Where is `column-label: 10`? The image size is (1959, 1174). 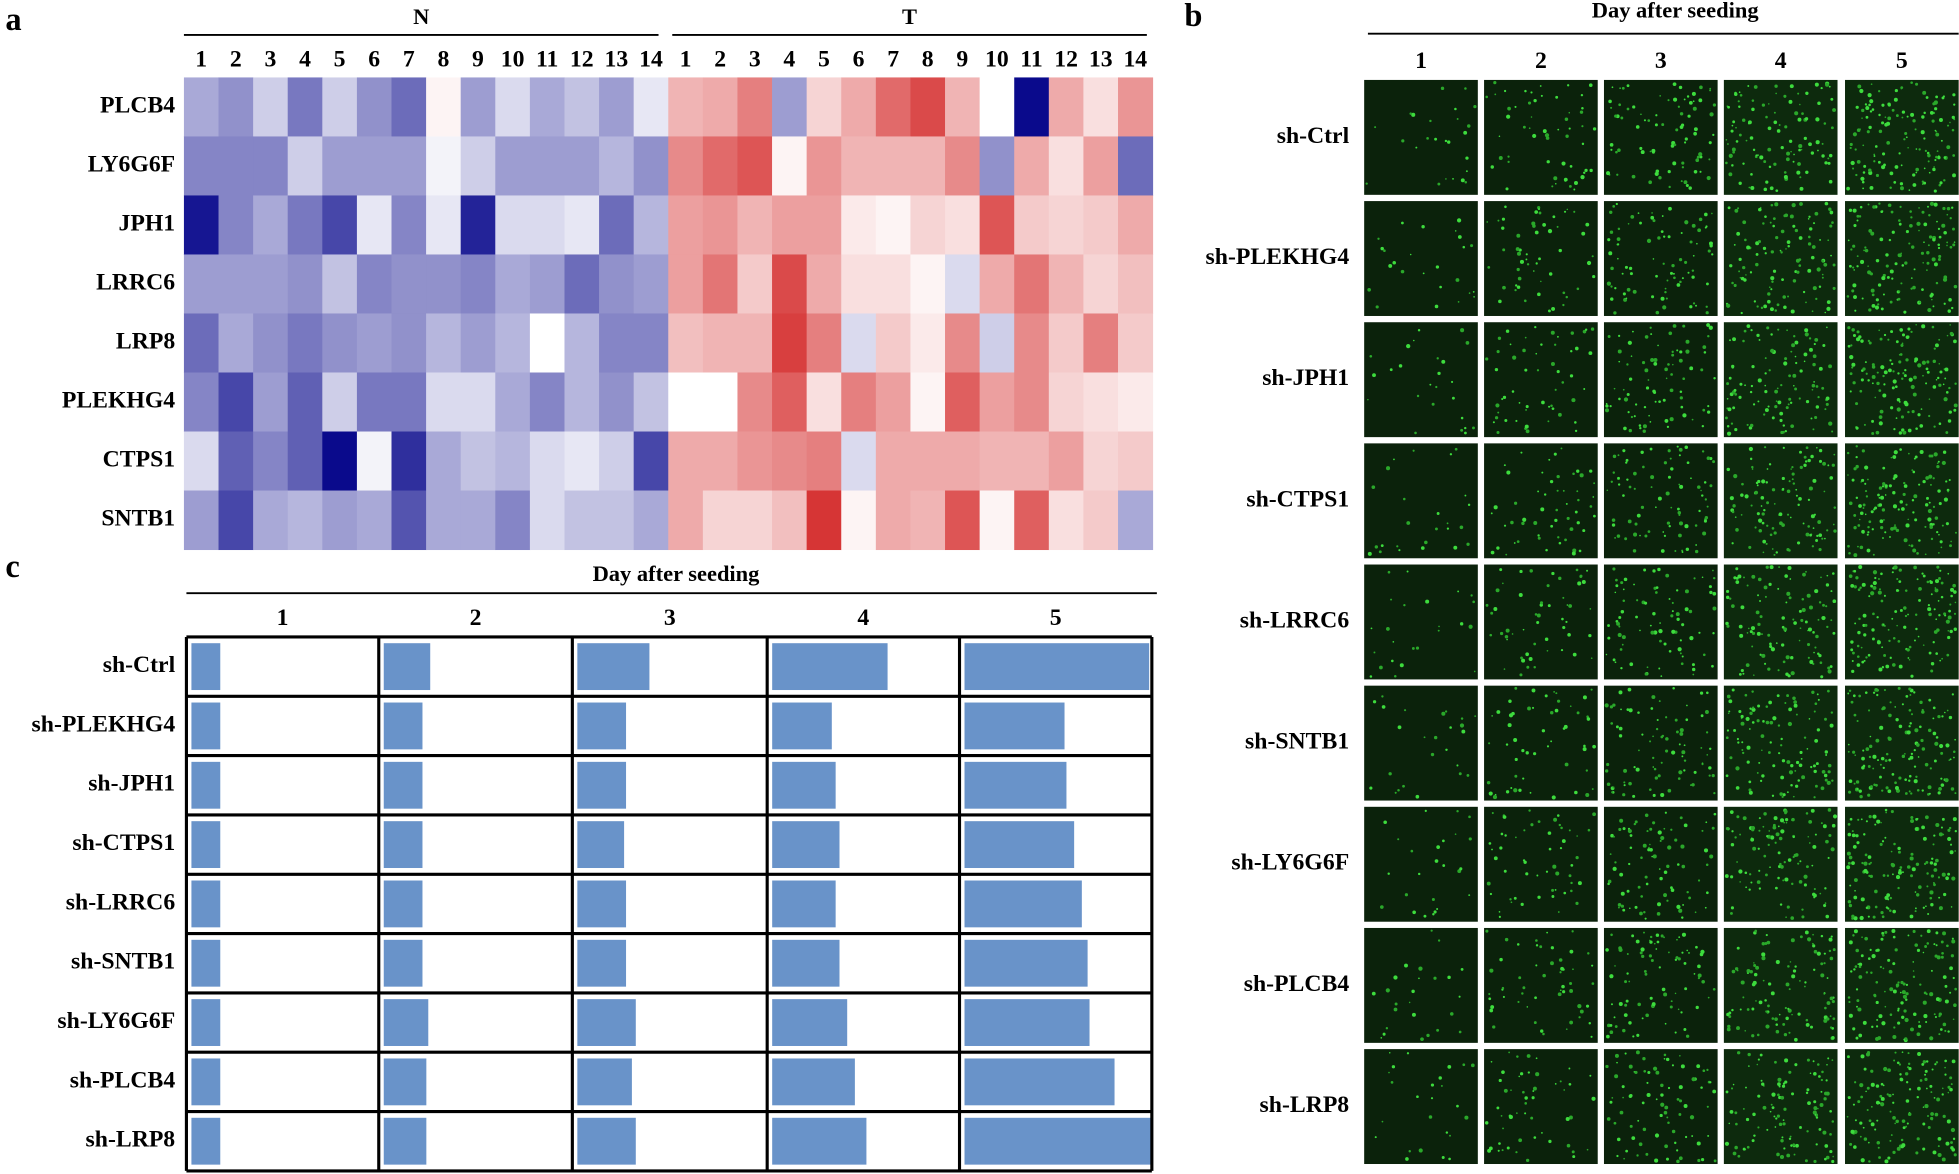 column-label: 10 is located at coordinates (513, 60).